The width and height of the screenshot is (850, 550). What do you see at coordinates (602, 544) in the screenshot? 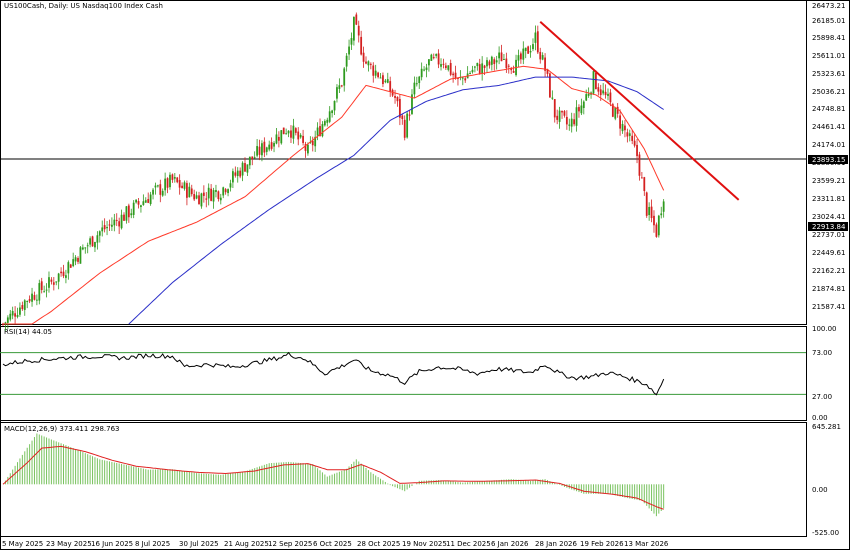
I see `x-tick: 19 Feb 2026` at bounding box center [602, 544].